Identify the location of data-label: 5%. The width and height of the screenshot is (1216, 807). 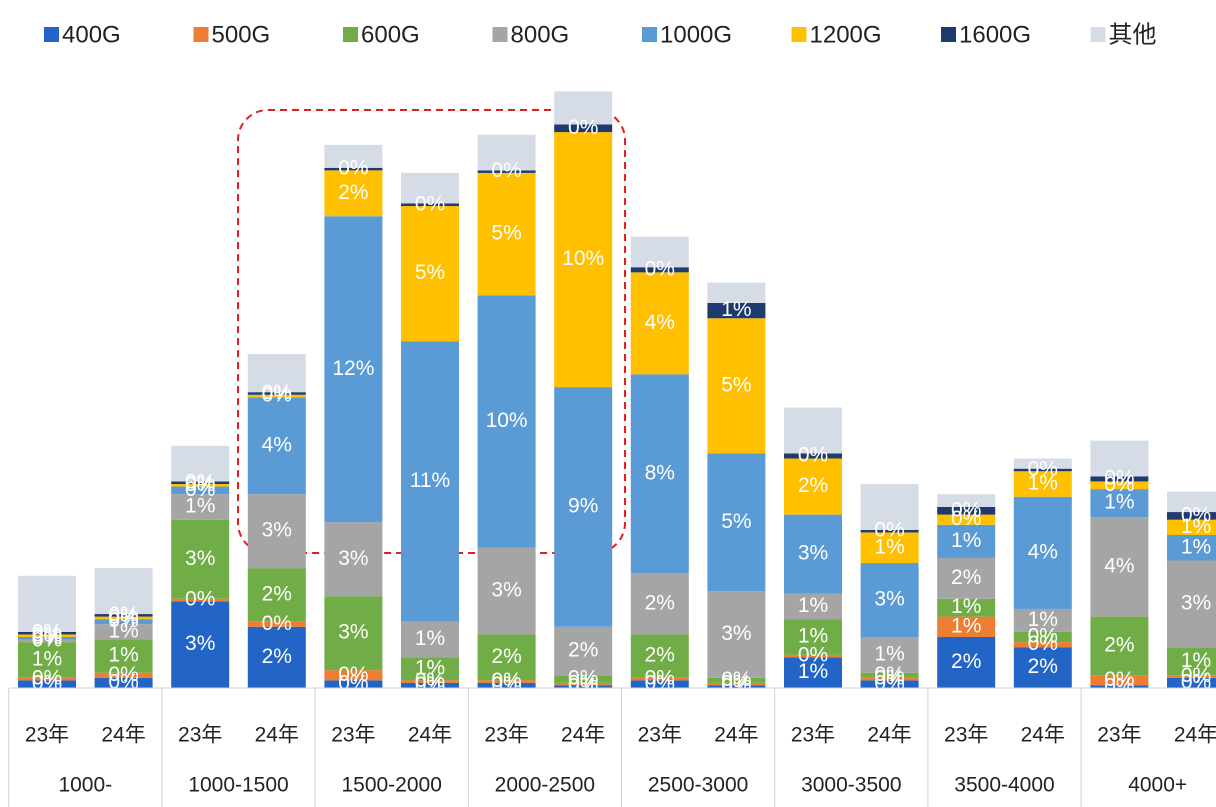
(736, 384).